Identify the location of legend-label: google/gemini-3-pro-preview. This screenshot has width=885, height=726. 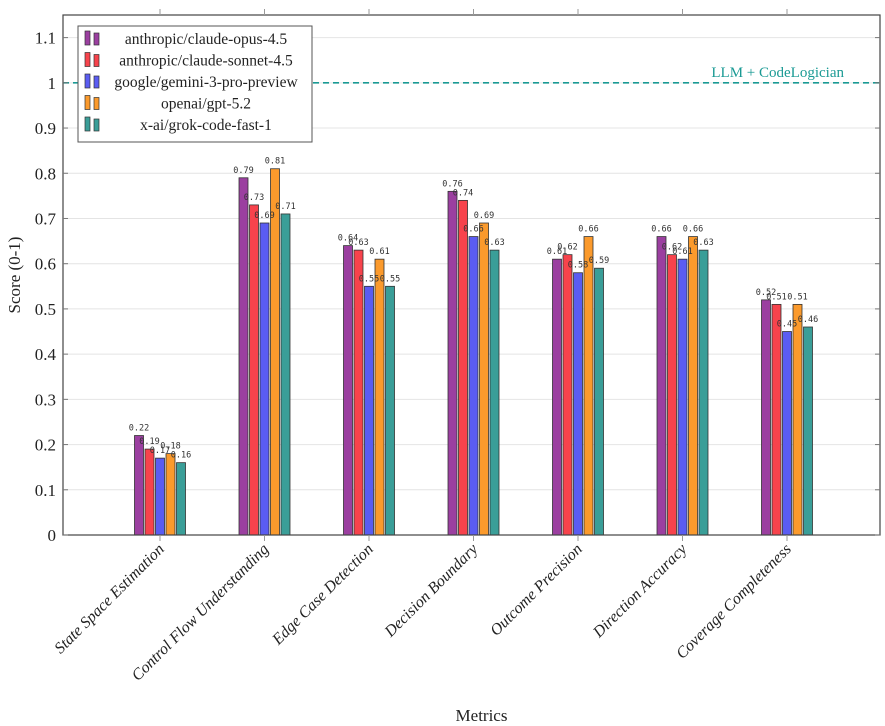
(206, 82).